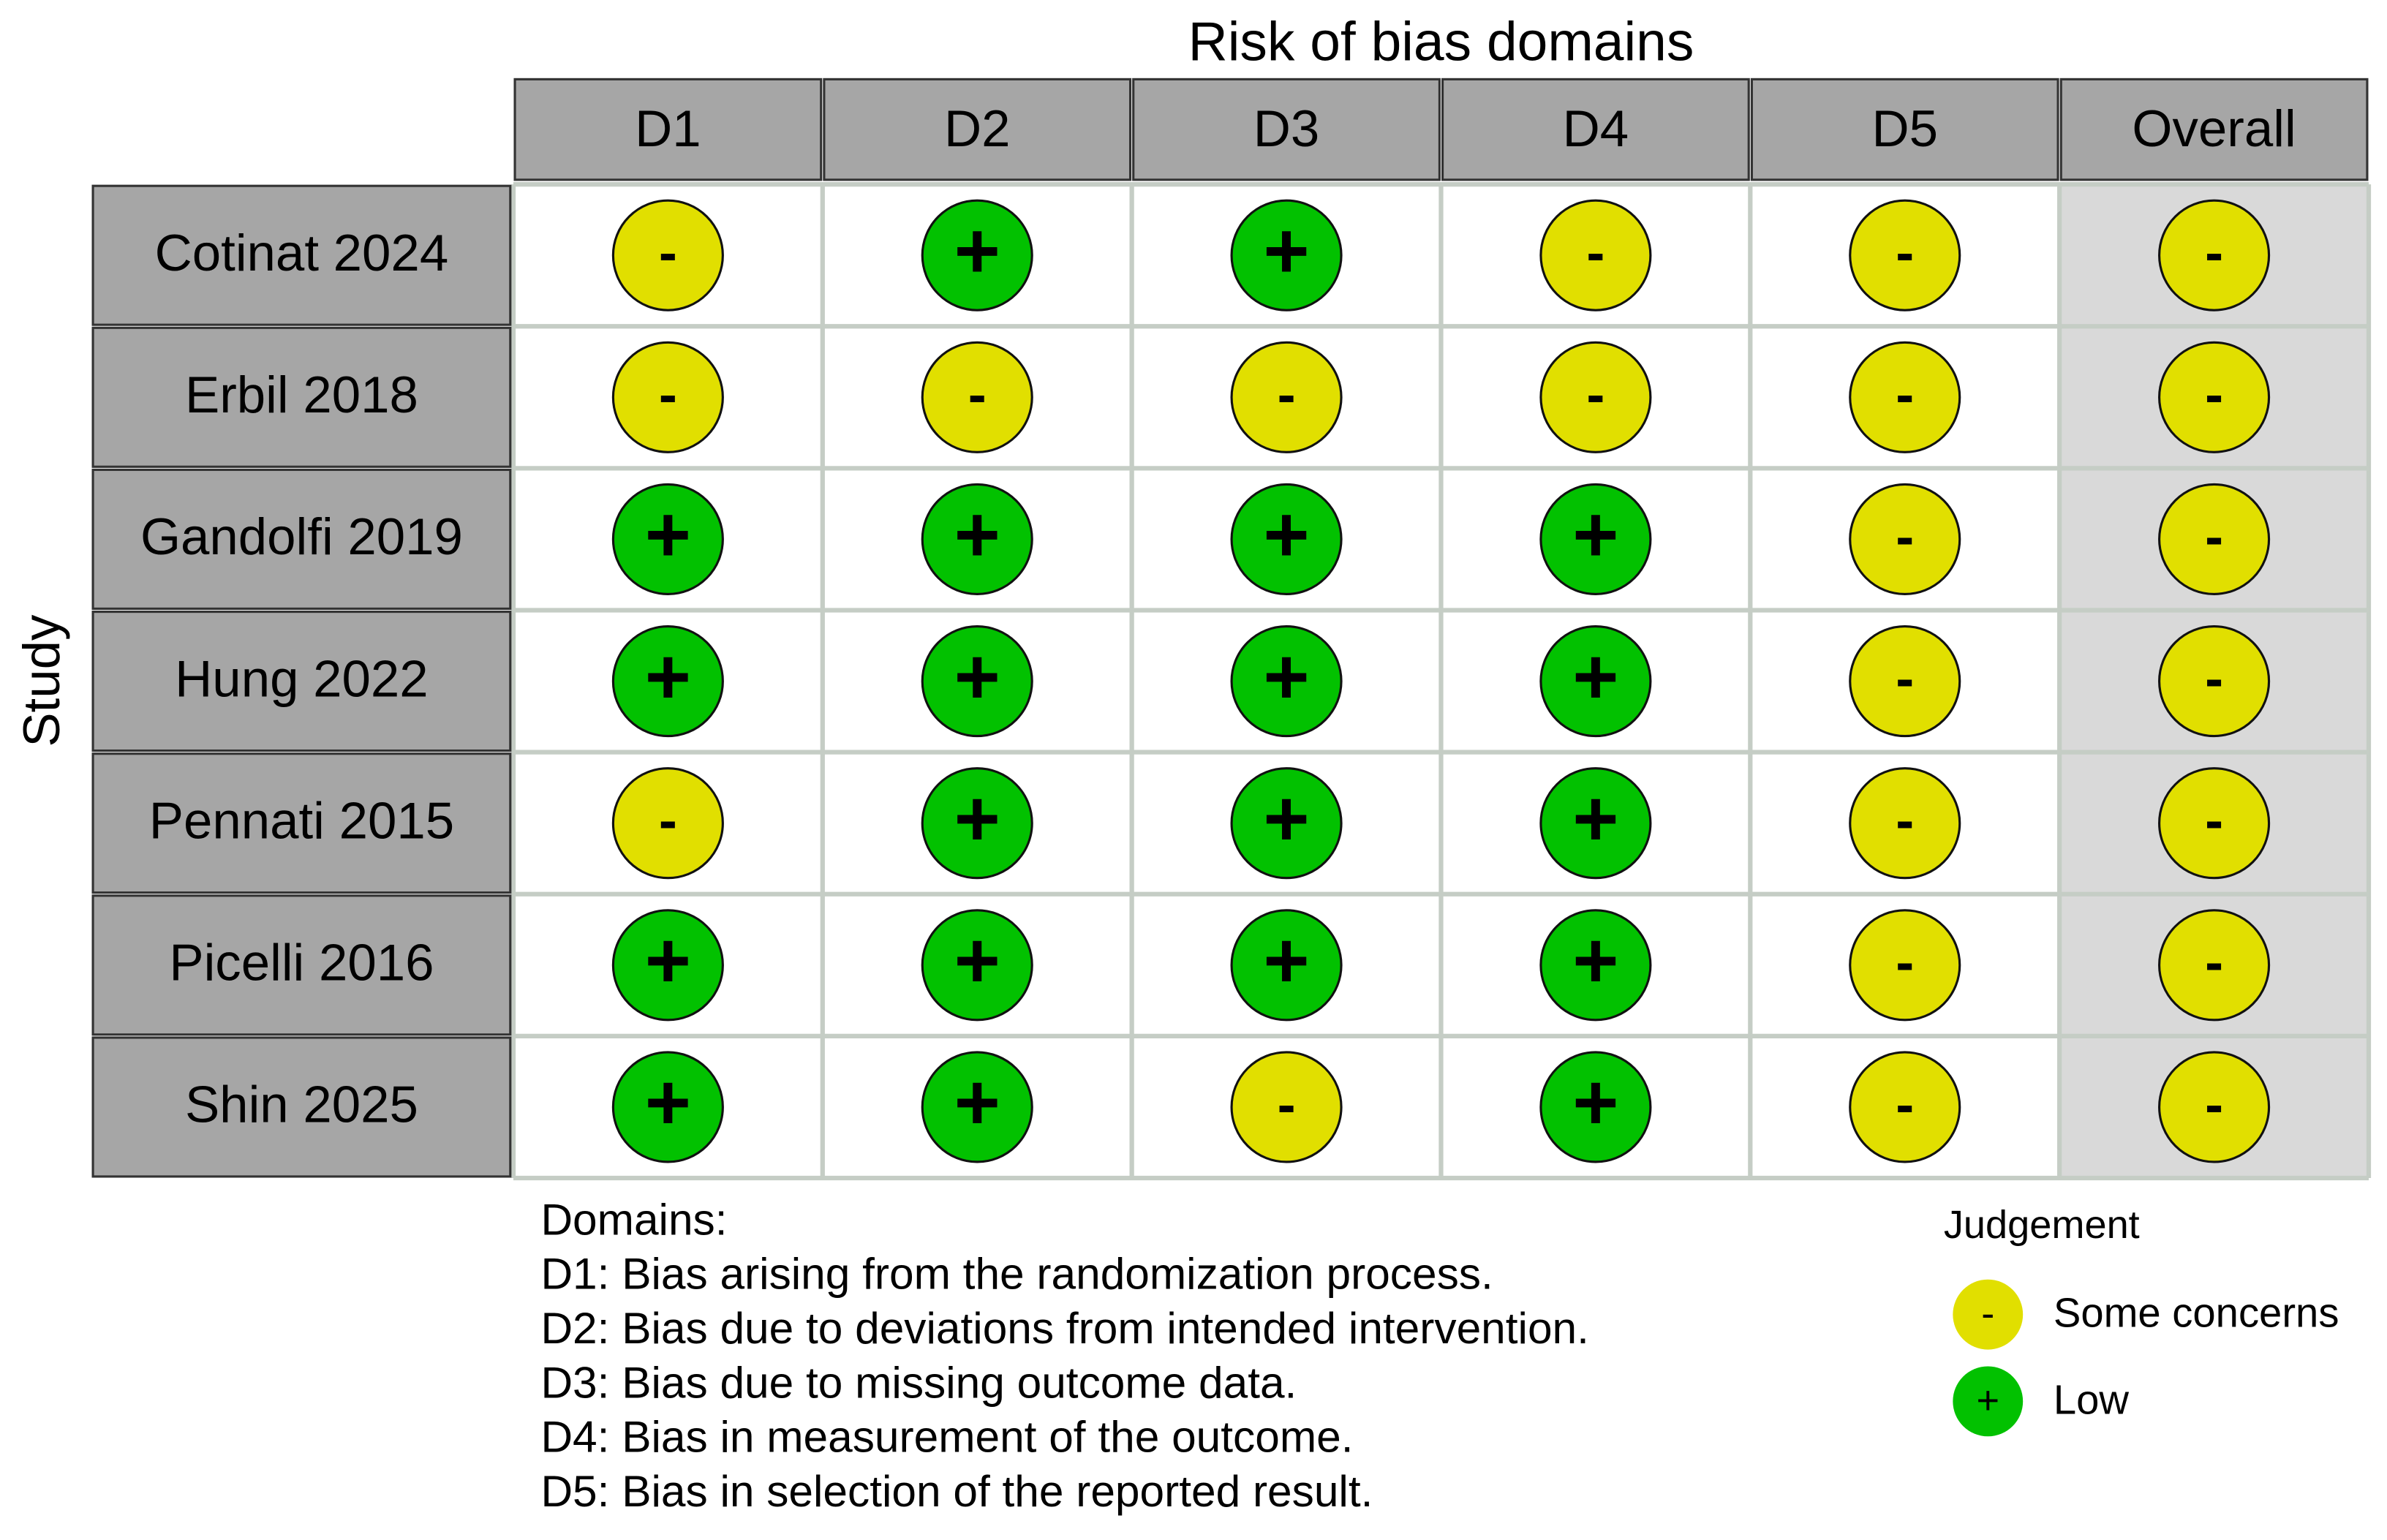 This screenshot has height=1540, width=2387. I want to click on row-label: Cotinat 2024, so click(302, 253).